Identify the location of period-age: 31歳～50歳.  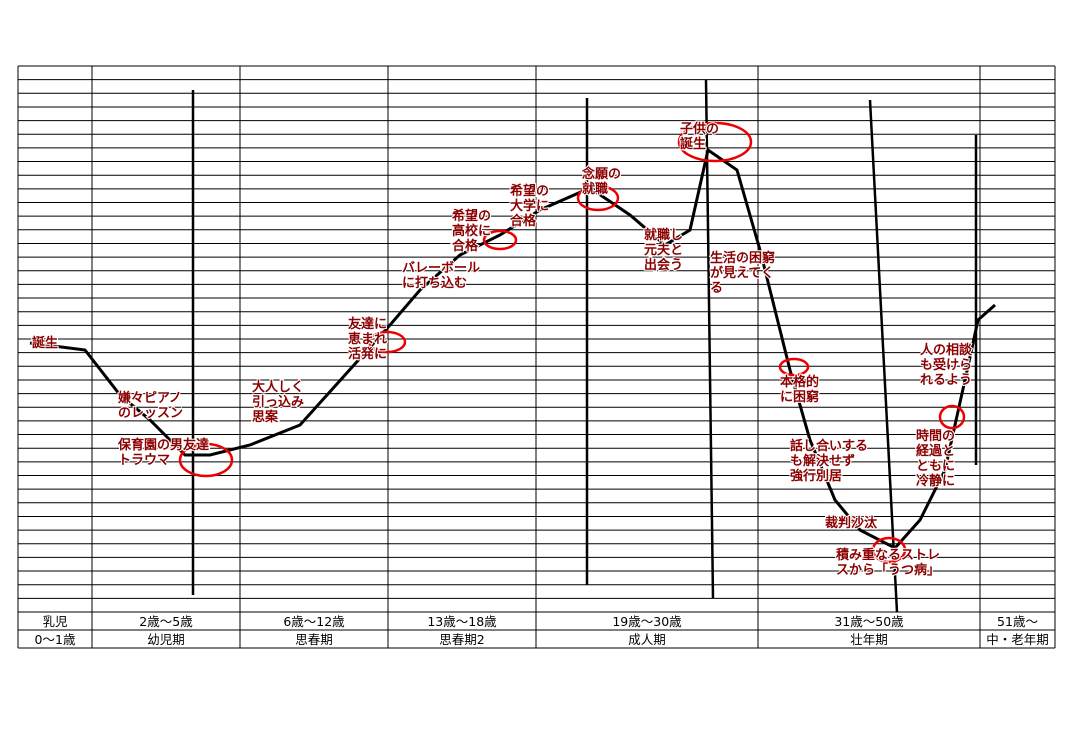
(869, 621).